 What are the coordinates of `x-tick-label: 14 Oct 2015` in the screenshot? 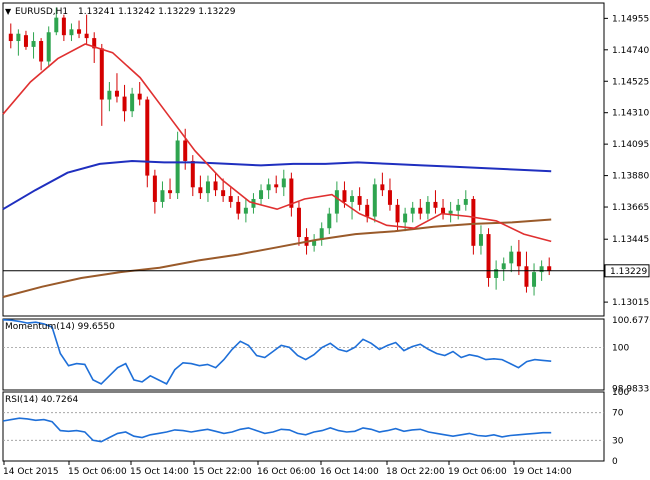 It's located at (31, 472).